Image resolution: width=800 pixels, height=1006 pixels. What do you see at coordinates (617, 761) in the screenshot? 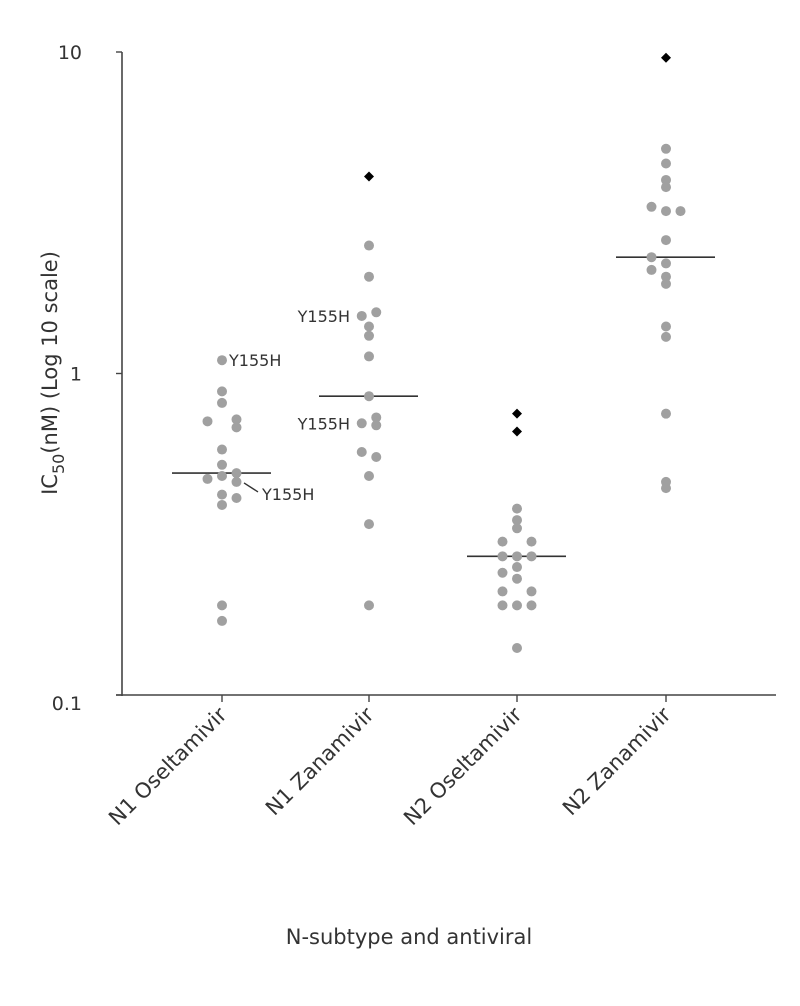
I see `x-tick-label: N2 Zanamivir` at bounding box center [617, 761].